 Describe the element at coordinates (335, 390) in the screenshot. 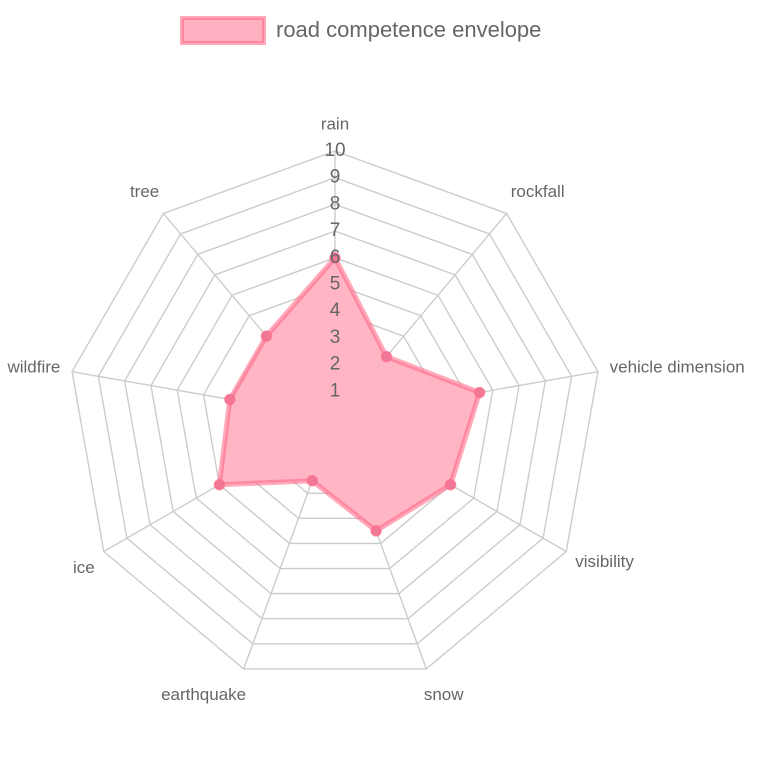

I see `tick-label: 1` at that location.